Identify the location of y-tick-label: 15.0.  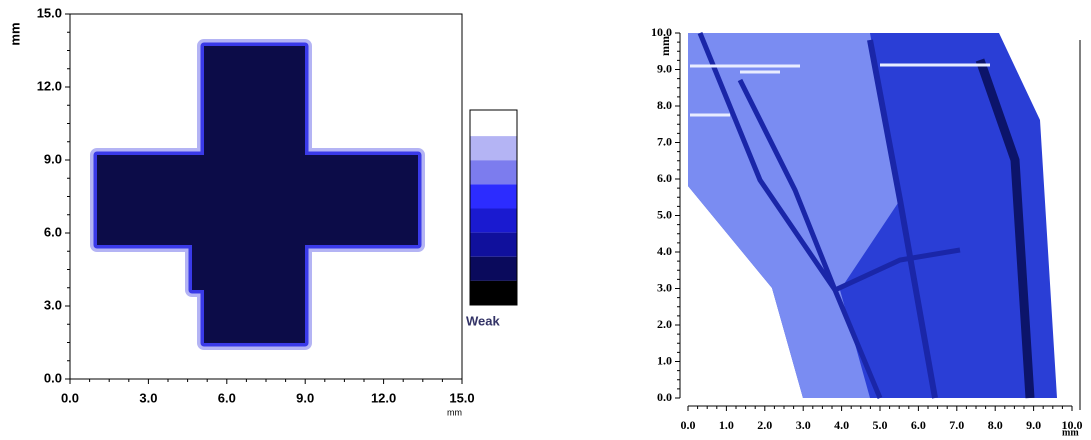
(49, 12).